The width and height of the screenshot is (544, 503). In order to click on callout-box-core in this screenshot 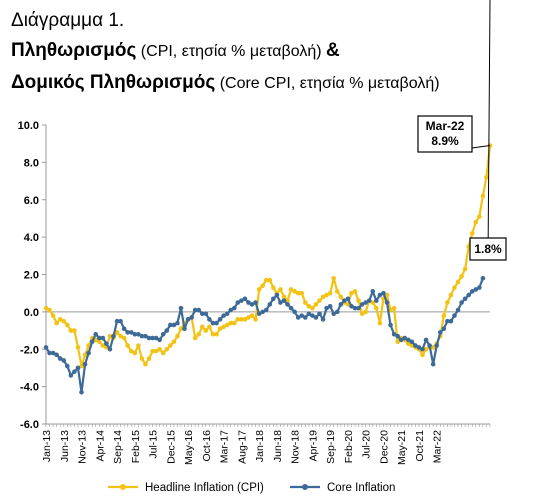, I will do `click(488, 249)`.